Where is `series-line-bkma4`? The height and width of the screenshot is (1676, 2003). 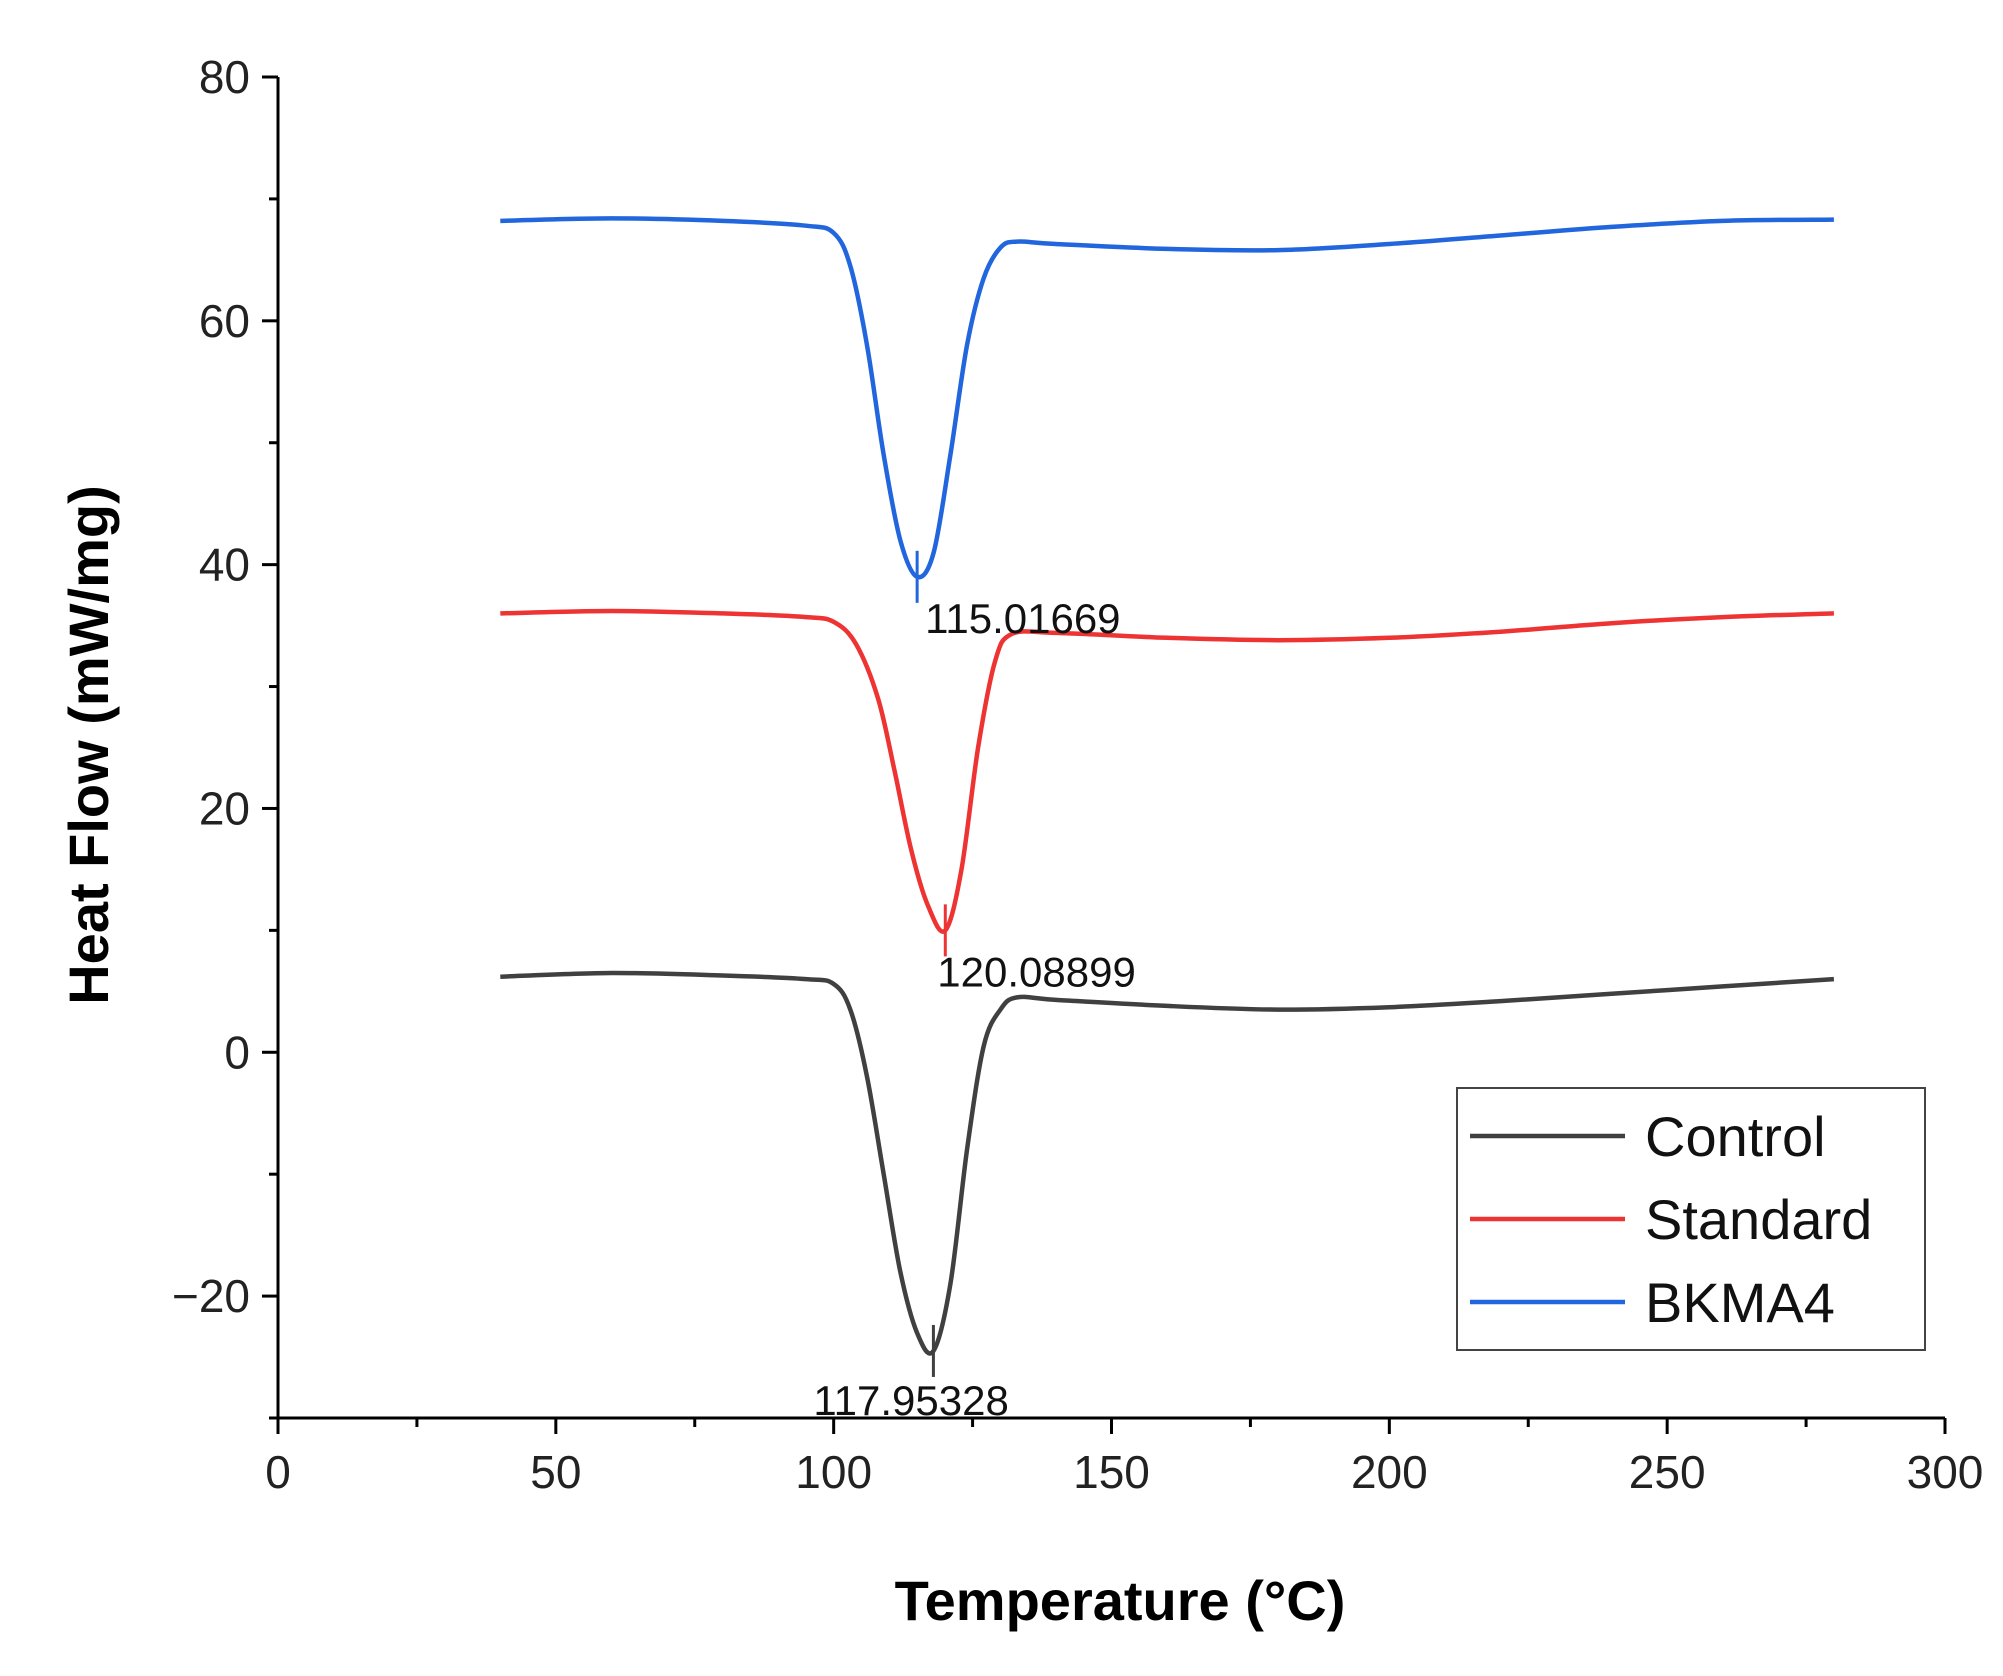 series-line-bkma4 is located at coordinates (1167, 398).